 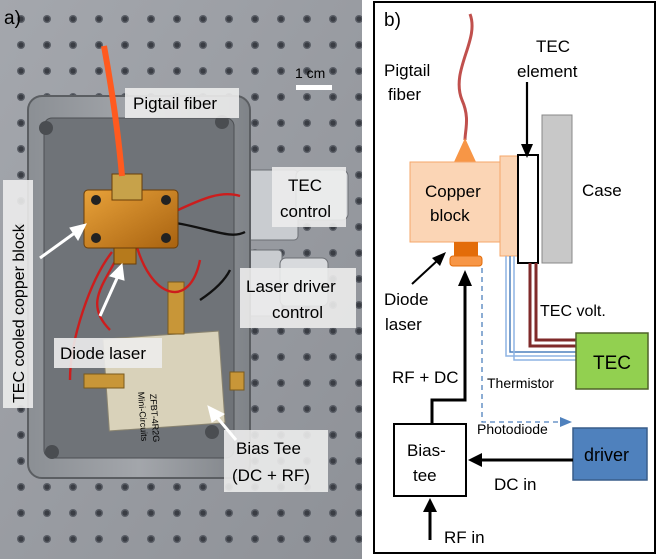 What do you see at coordinates (407, 82) in the screenshot?
I see `label-pigtail-fiber-schematic: Pigtail fiber` at bounding box center [407, 82].